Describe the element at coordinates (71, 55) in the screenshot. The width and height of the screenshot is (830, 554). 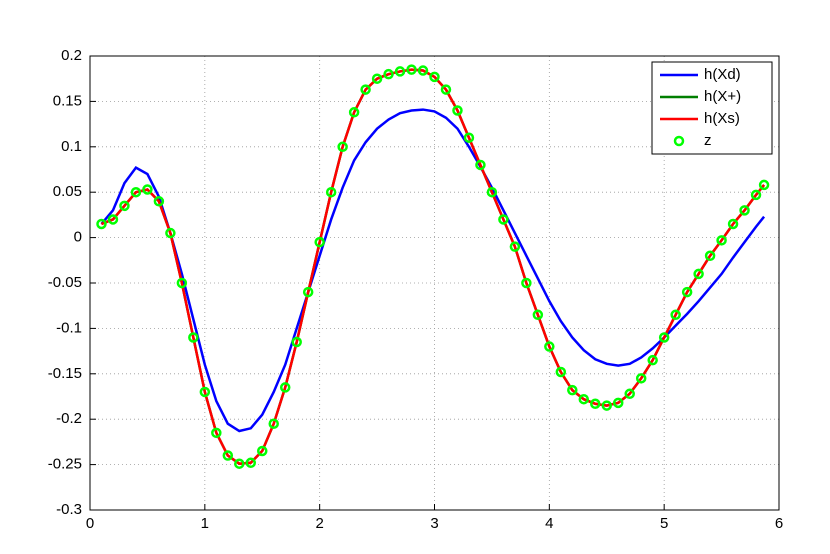
I see `y-tick-label: 0.2` at that location.